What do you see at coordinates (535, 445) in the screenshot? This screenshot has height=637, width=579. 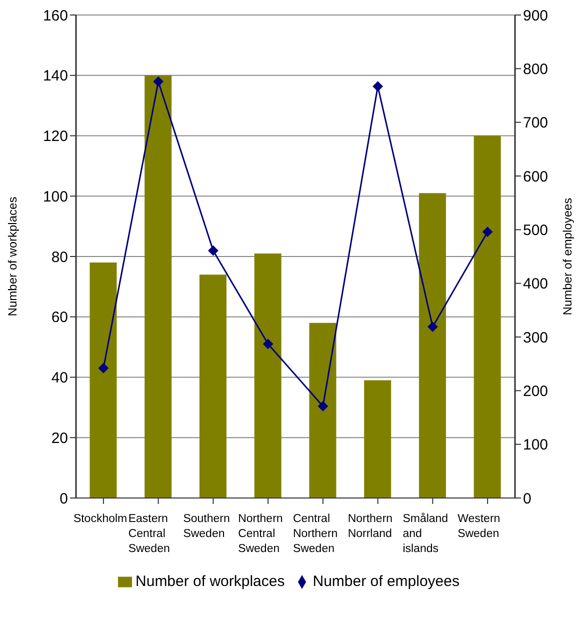 I see `y2-tick-label: 100` at bounding box center [535, 445].